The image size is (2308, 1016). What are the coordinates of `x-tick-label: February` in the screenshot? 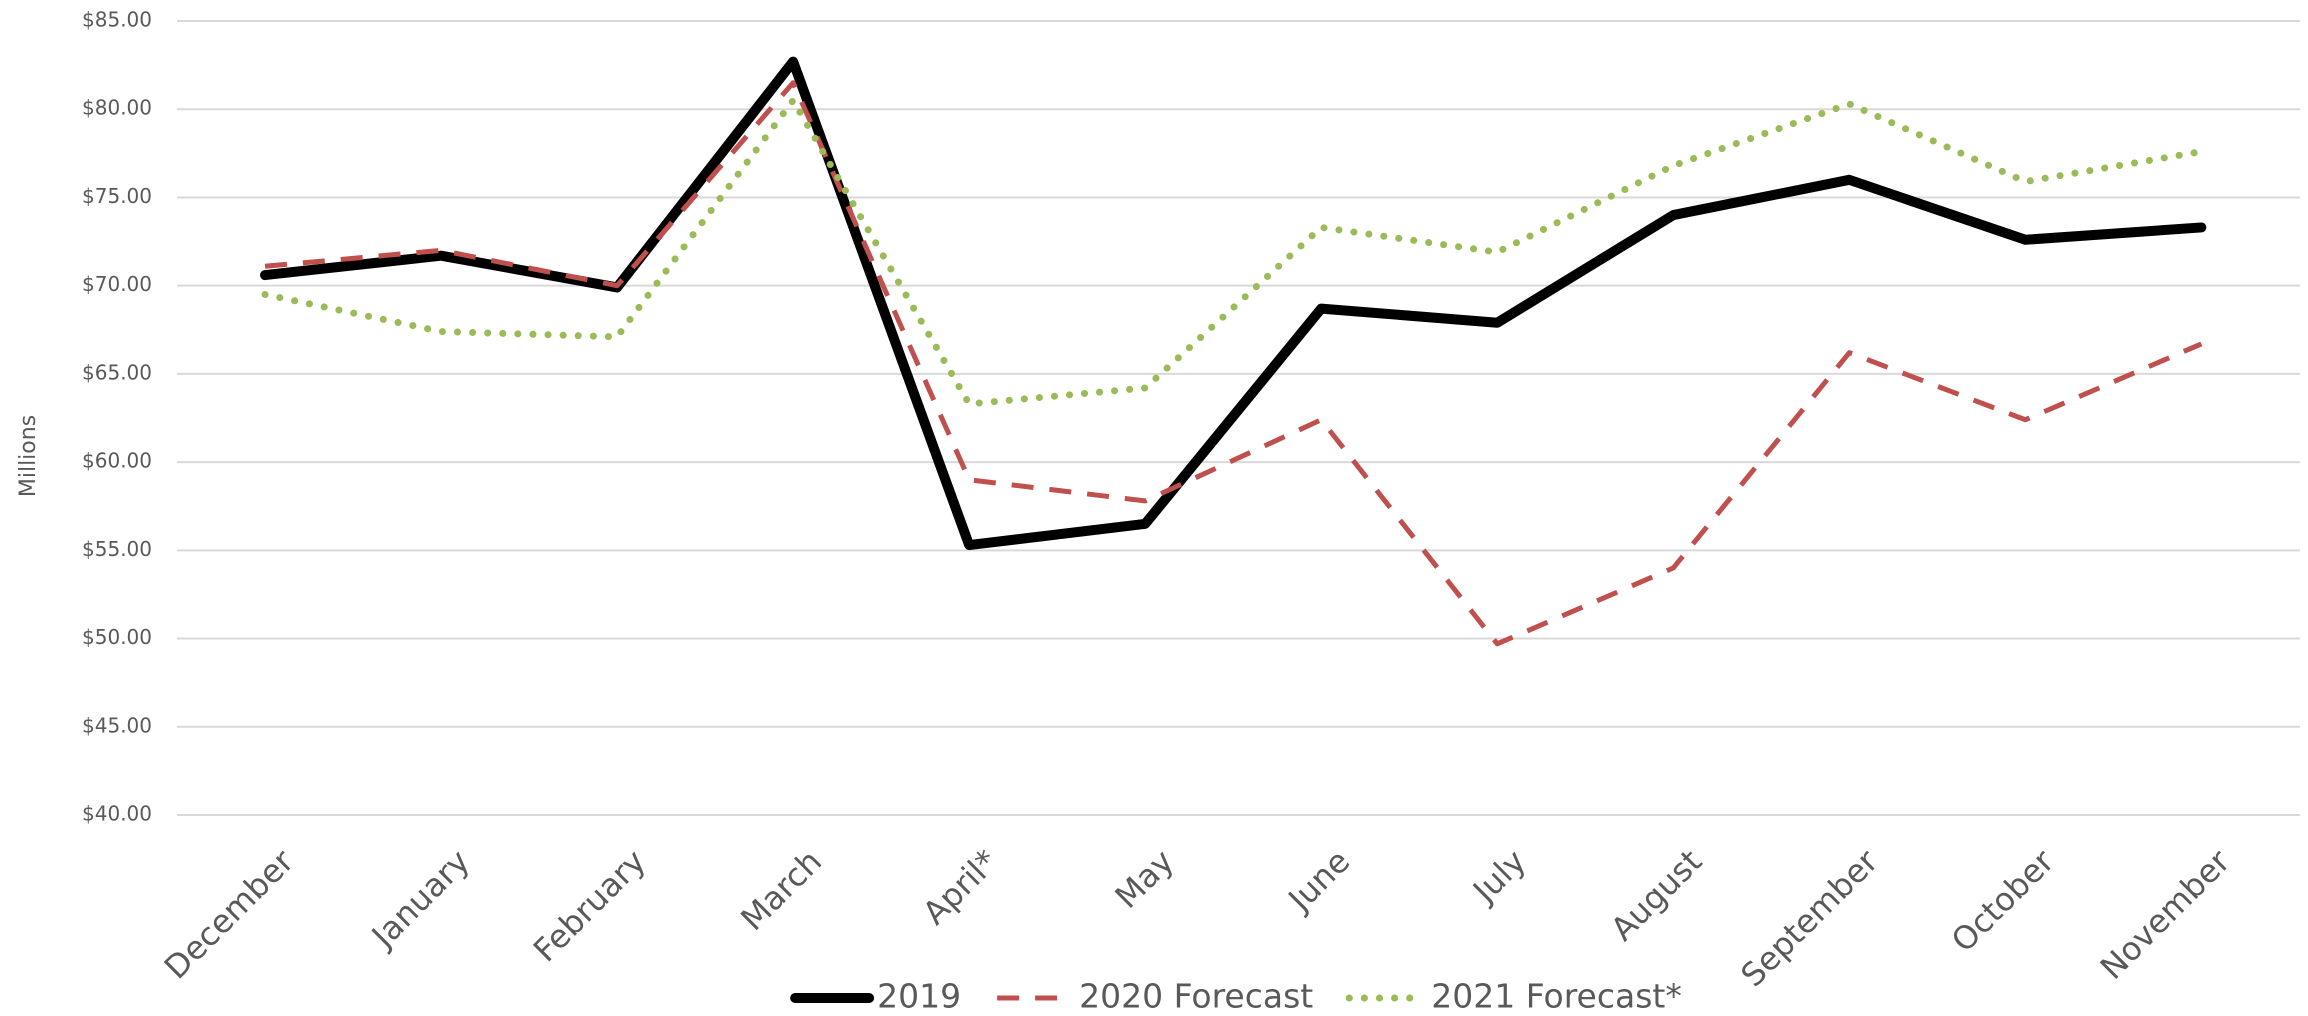 It's located at (589, 905).